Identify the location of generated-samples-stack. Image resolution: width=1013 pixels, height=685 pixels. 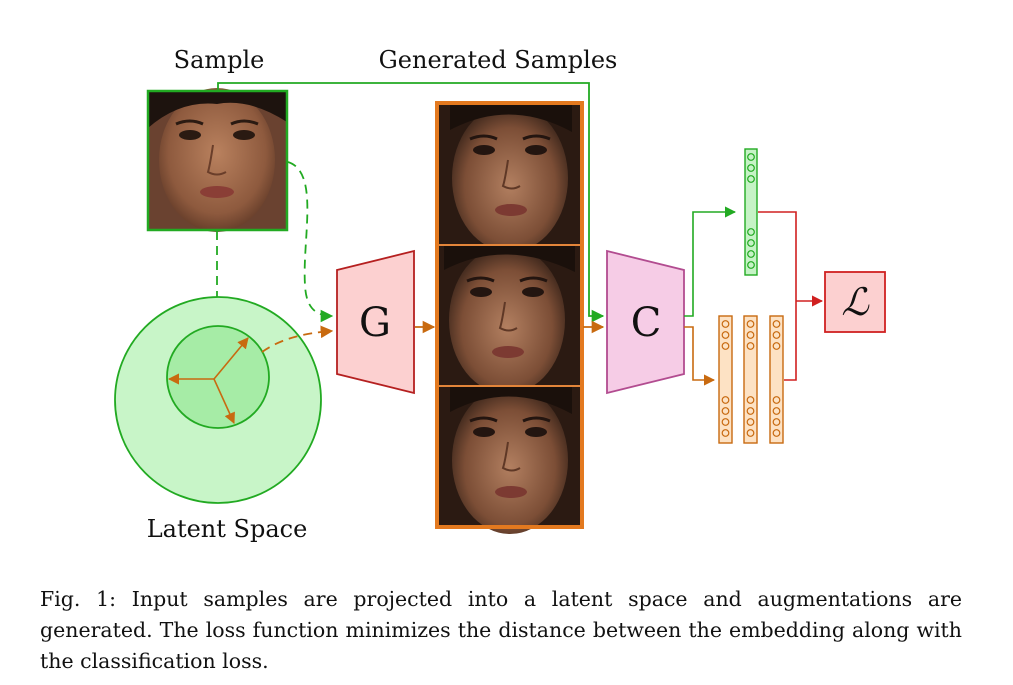
(509, 317).